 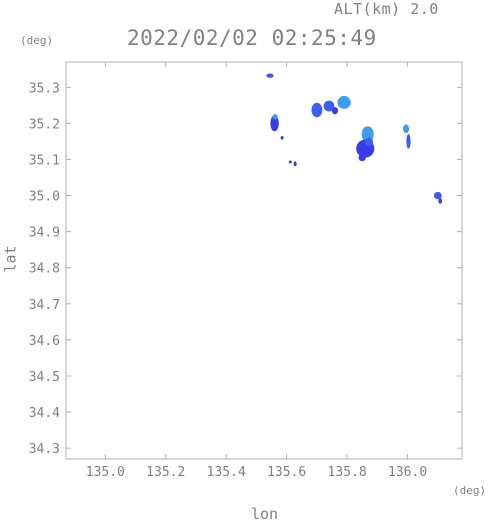 I want to click on altitude-label: ALT(km) 2.0, so click(x=386, y=9).